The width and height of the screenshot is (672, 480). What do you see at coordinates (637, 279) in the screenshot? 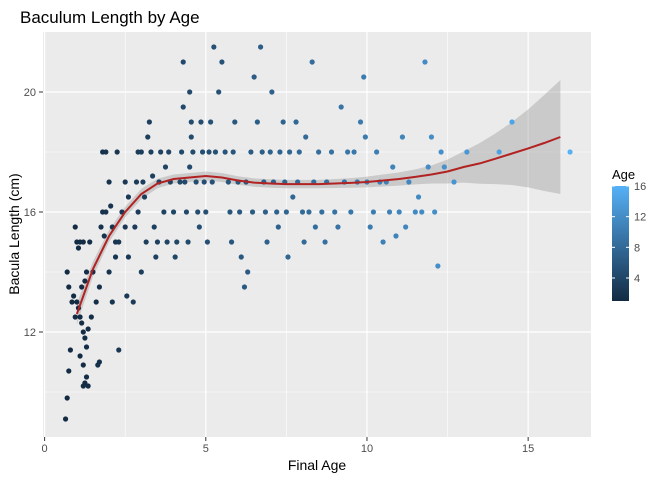
I see `colorbar-tick-label: 4` at bounding box center [637, 279].